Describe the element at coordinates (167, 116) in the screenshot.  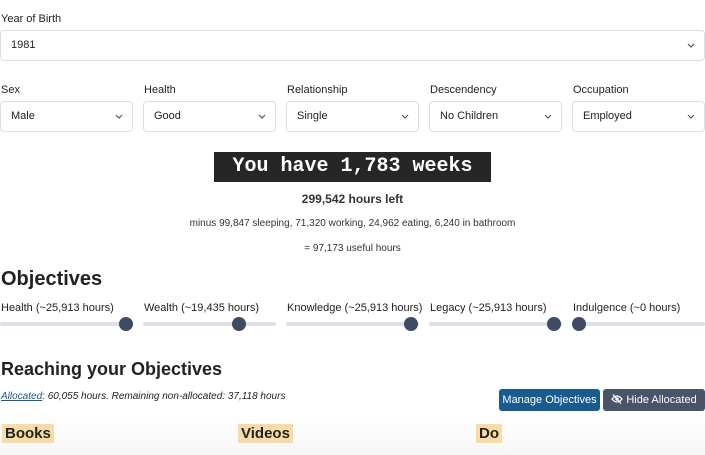
I see `field-value: Good` at that location.